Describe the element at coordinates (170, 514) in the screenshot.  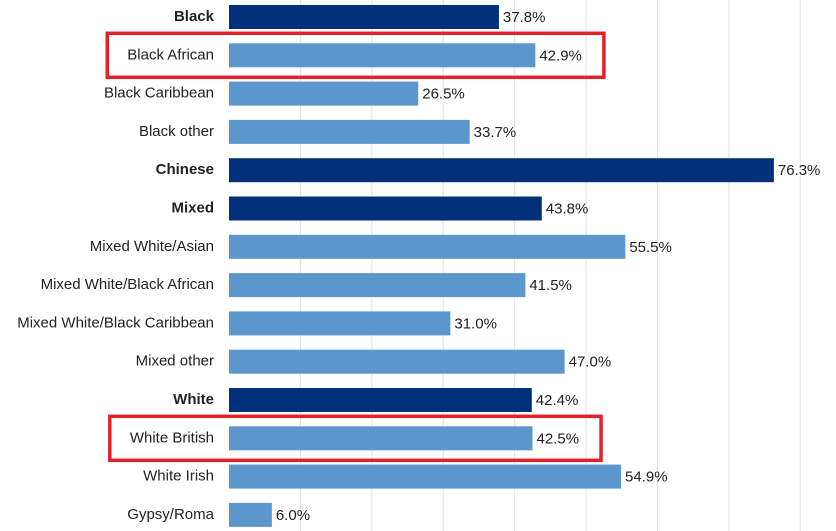
I see `category-label: Gypsy/Roma` at that location.